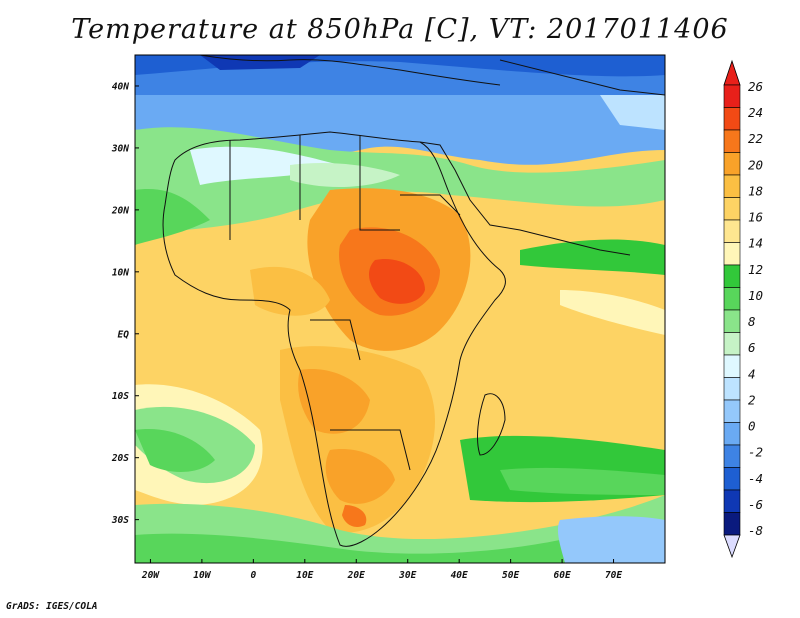 This screenshot has width=800, height=618. I want to click on colorbar-label: 0, so click(752, 426).